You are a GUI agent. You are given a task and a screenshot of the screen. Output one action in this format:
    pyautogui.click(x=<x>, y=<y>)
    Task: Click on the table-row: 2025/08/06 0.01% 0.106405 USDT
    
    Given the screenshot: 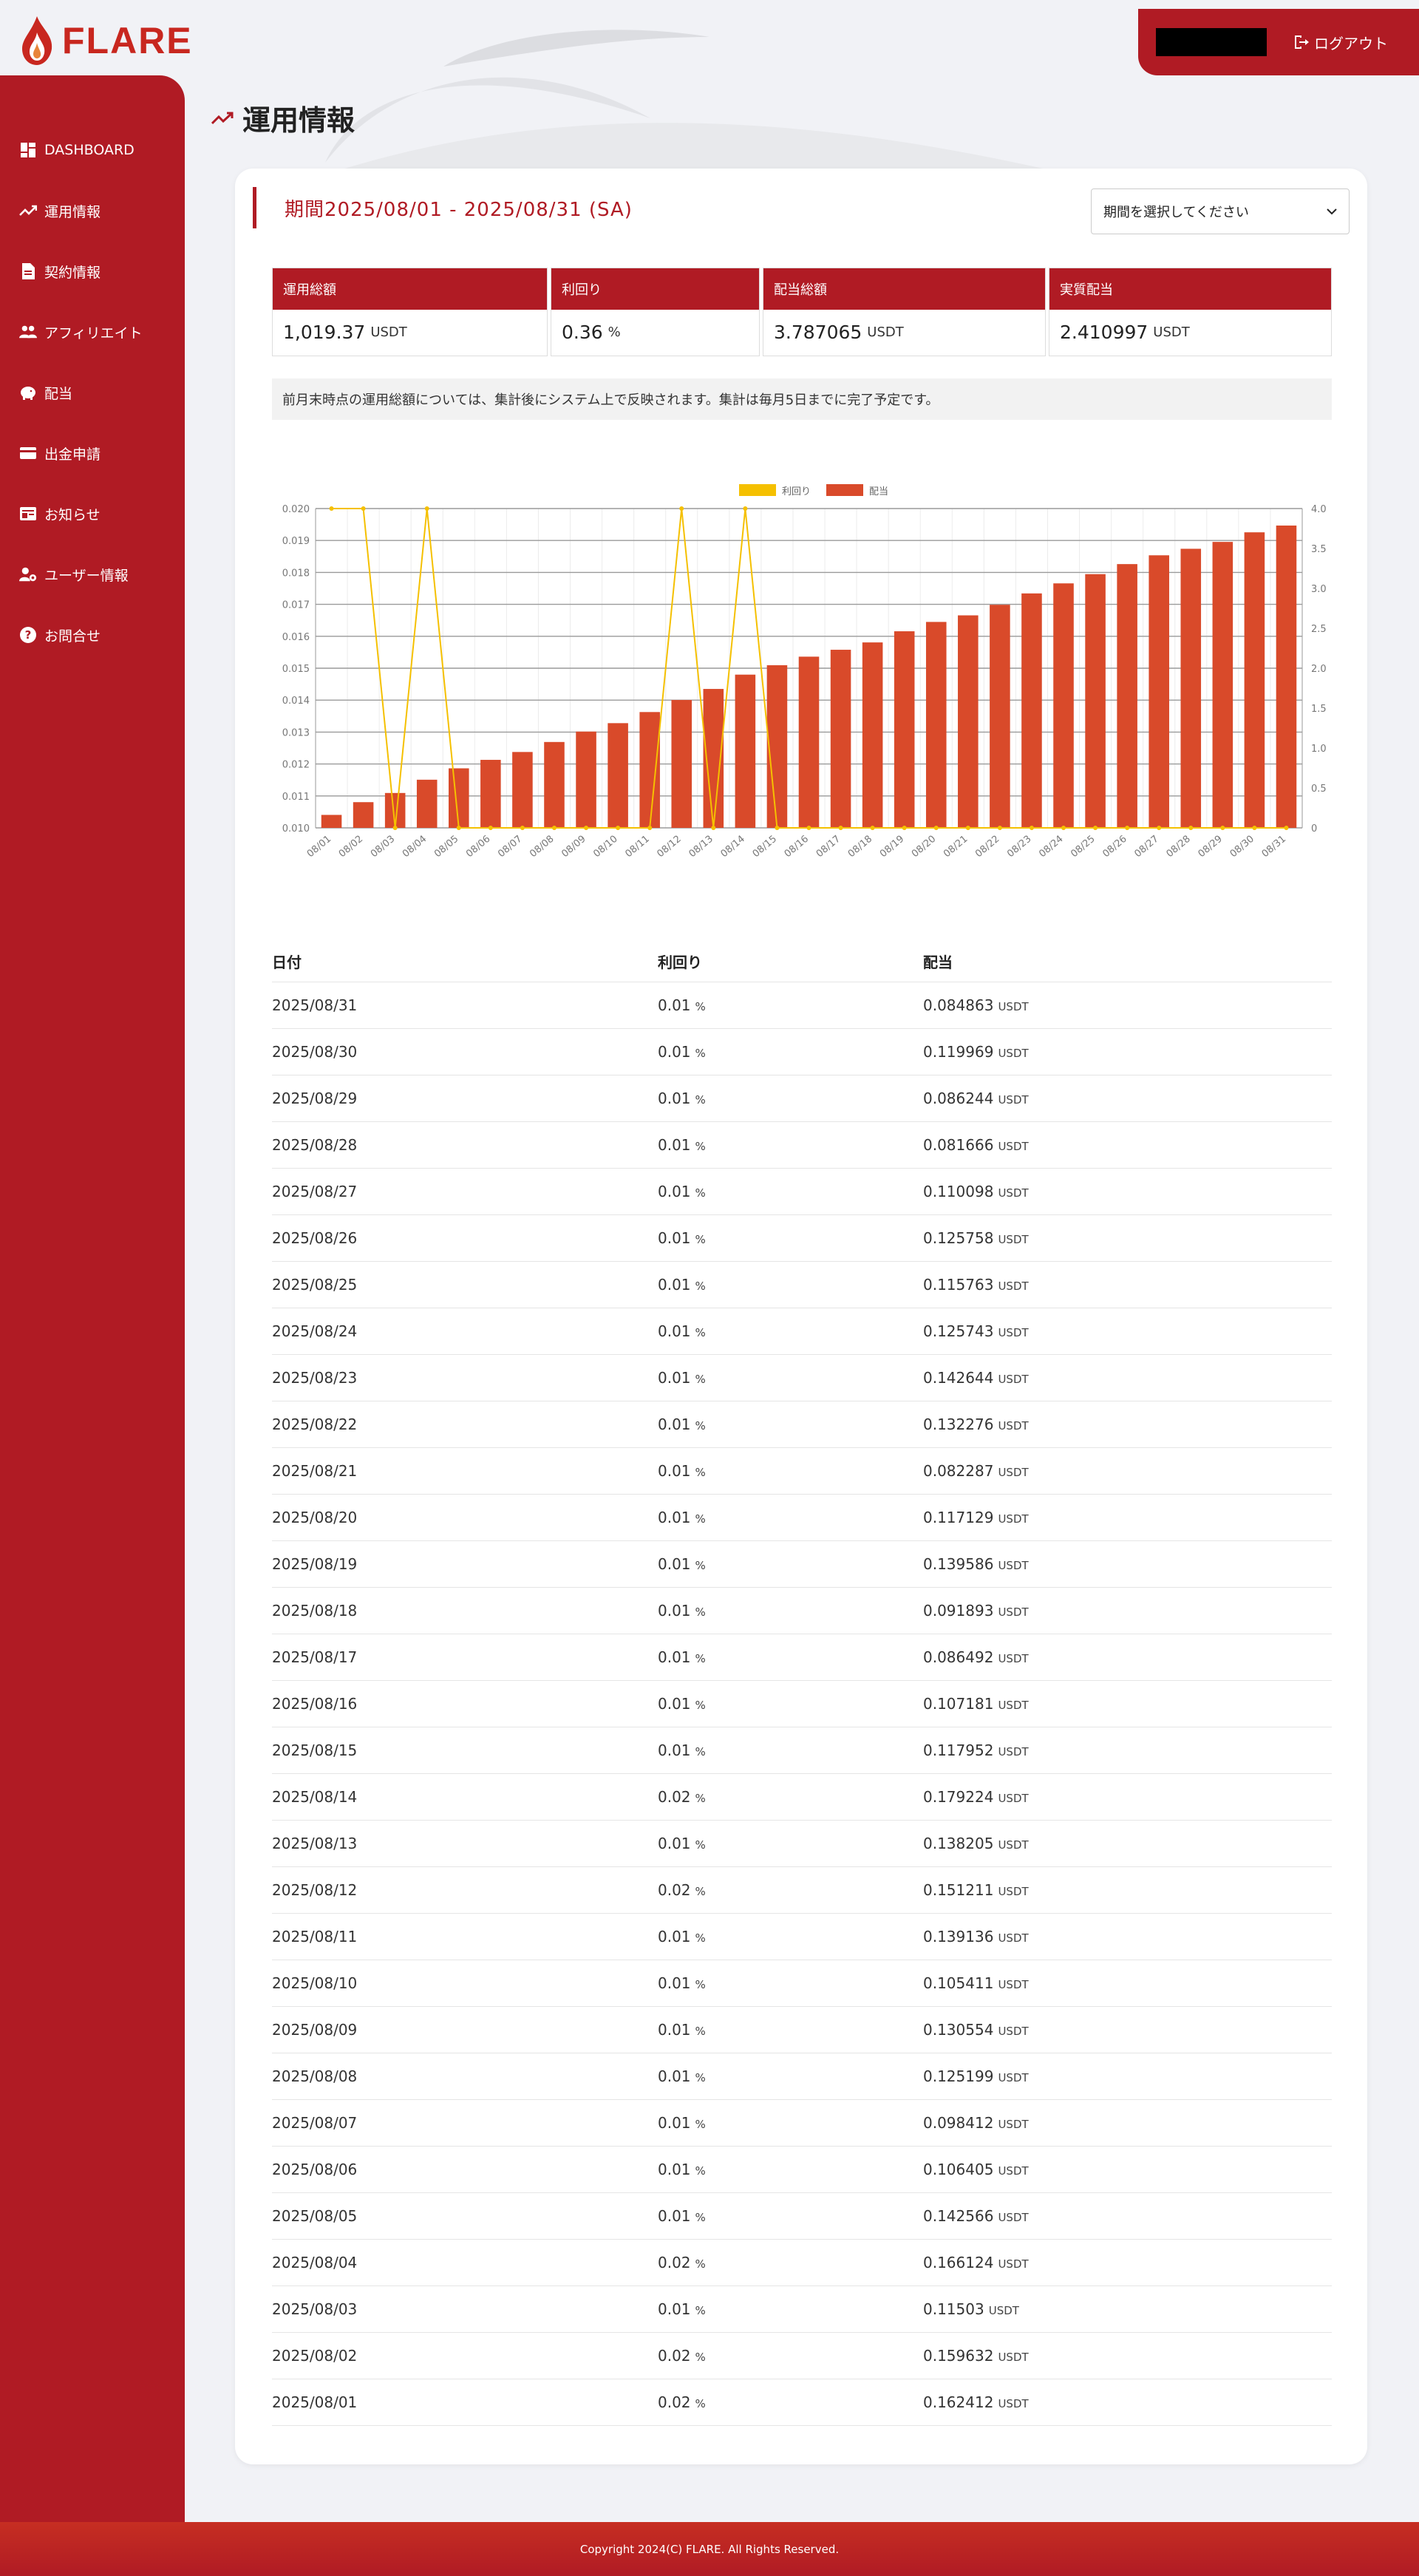 What is the action you would take?
    pyautogui.click(x=802, y=2170)
    